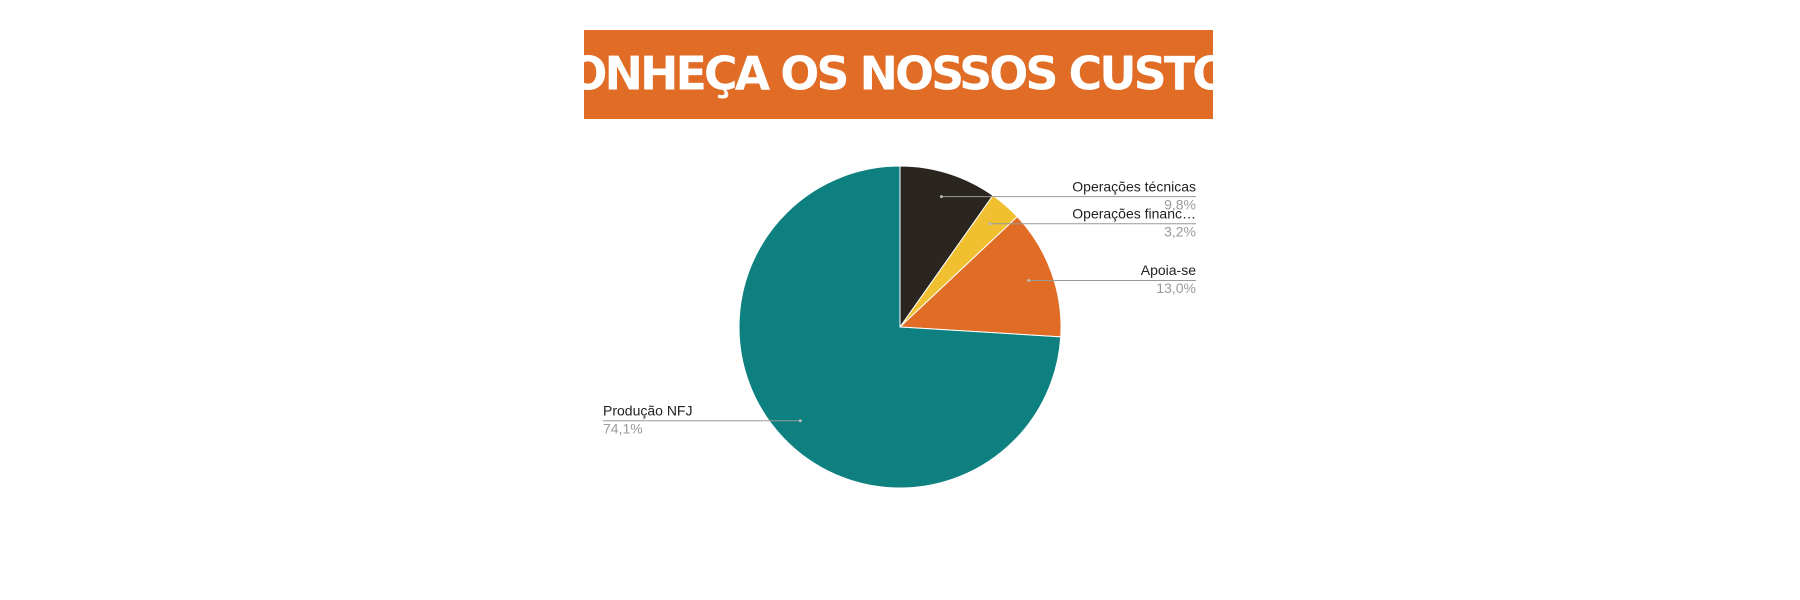 The width and height of the screenshot is (1800, 600). What do you see at coordinates (623, 428) in the screenshot?
I see `slice-value-label: 74,1%` at bounding box center [623, 428].